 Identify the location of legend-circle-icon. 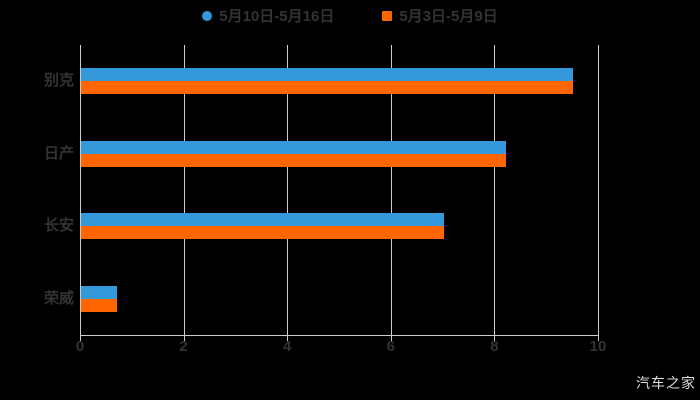
(207, 15).